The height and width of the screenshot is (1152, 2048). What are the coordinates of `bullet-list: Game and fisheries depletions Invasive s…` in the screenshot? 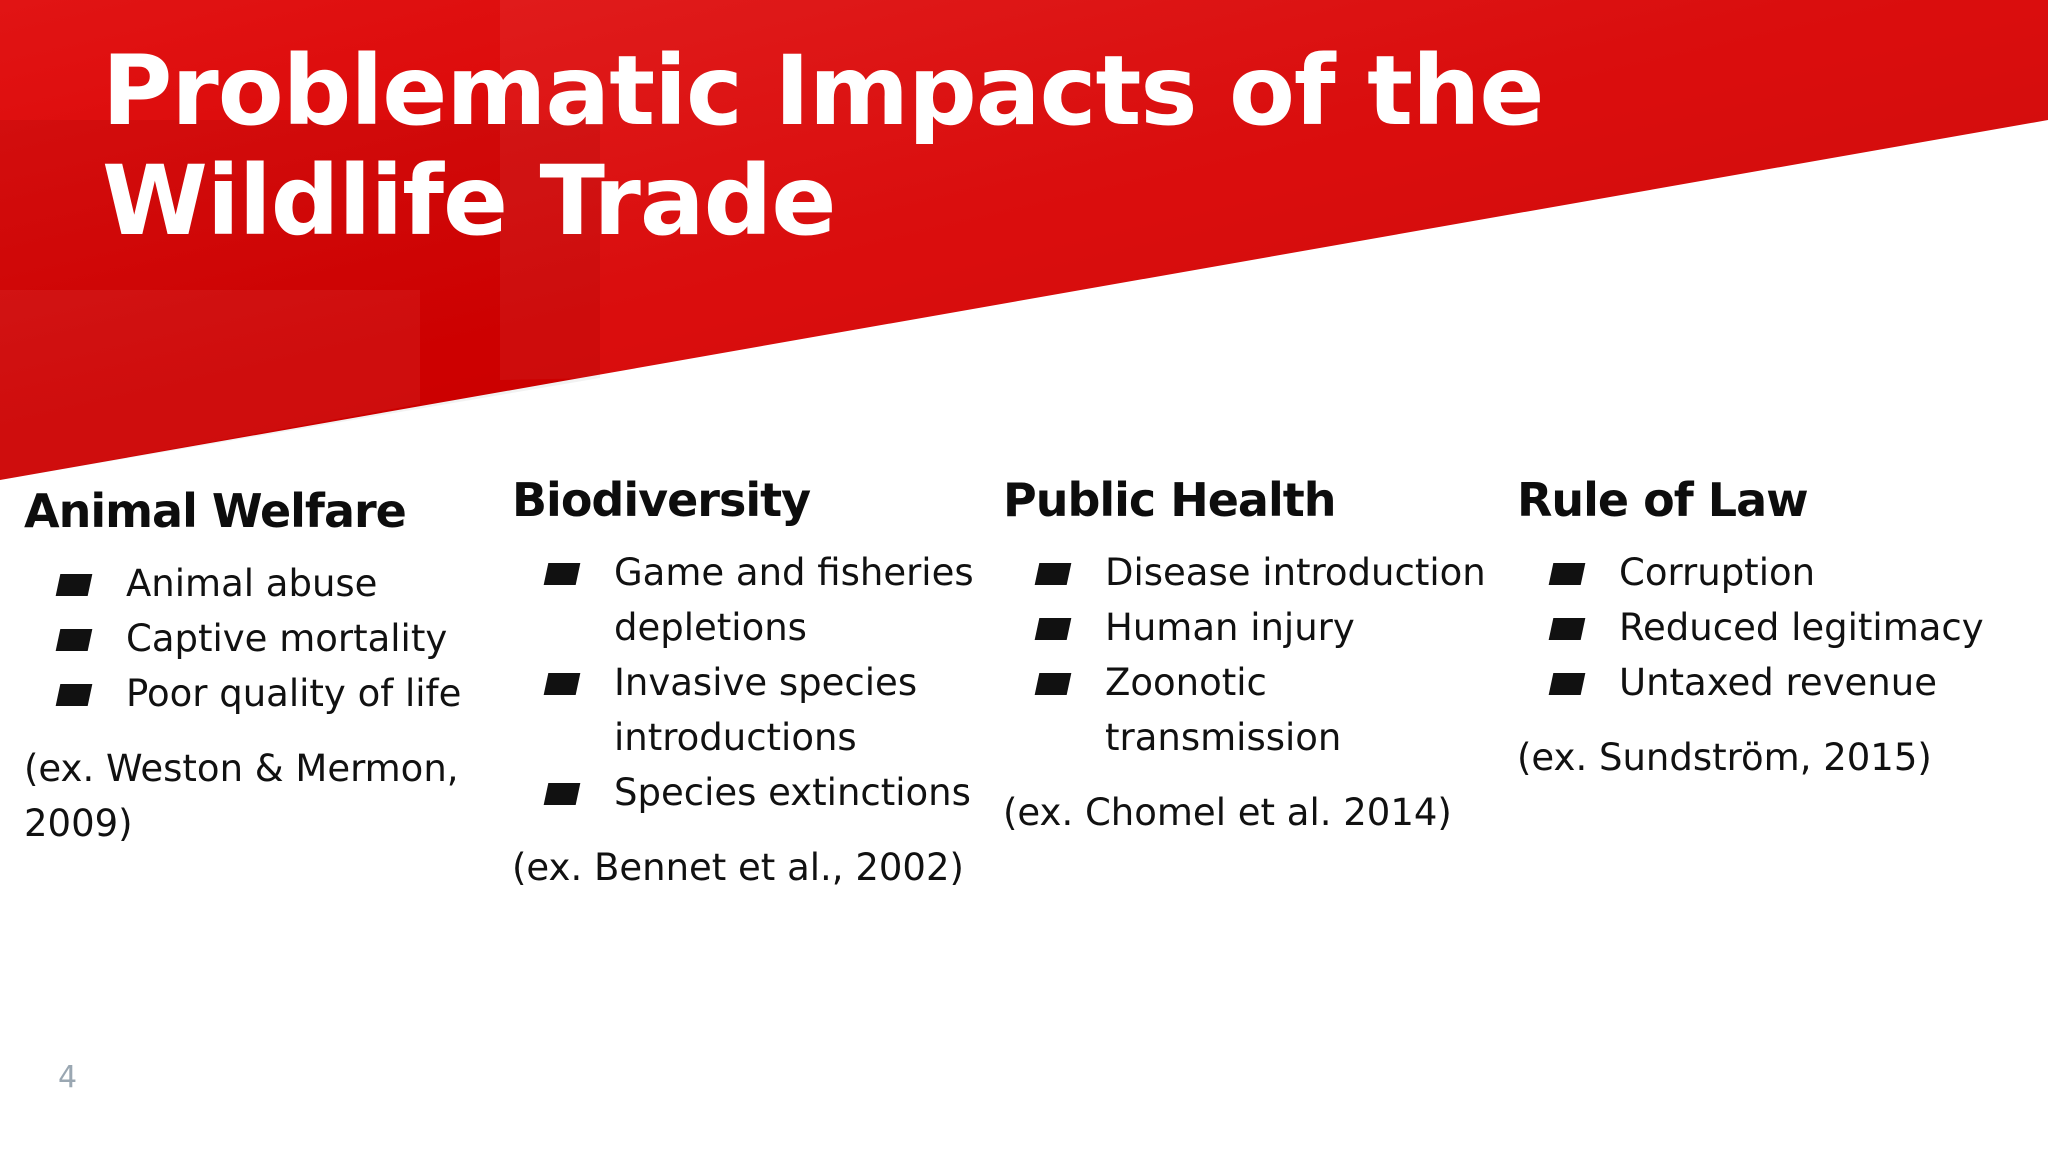 It's located at (757, 682).